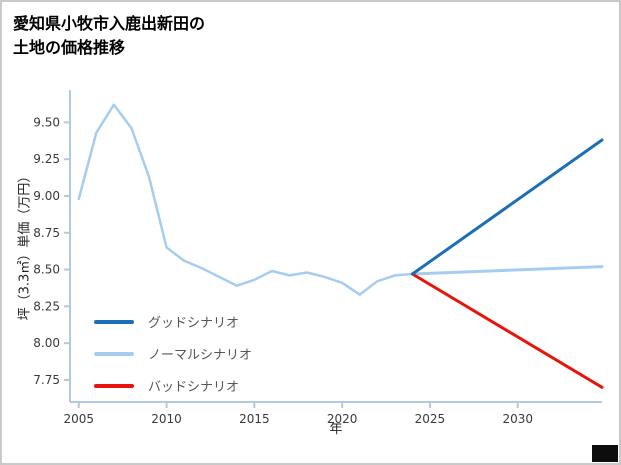  I want to click on legend-label-bad: バッドシナリオ, so click(194, 387).